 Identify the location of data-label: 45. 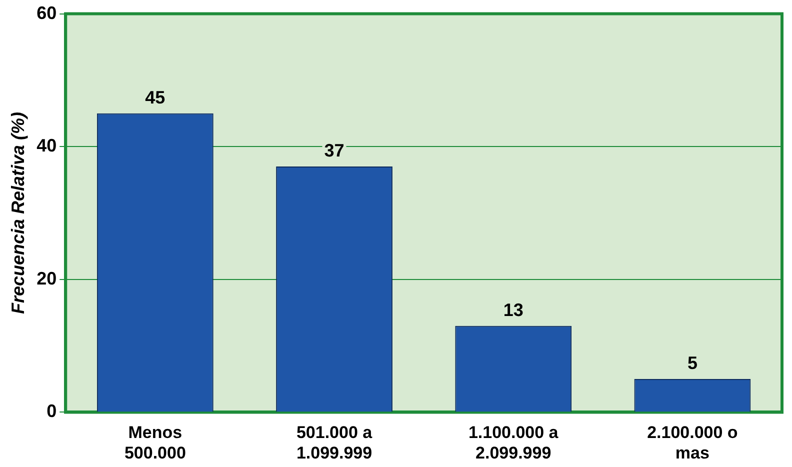
(155, 97).